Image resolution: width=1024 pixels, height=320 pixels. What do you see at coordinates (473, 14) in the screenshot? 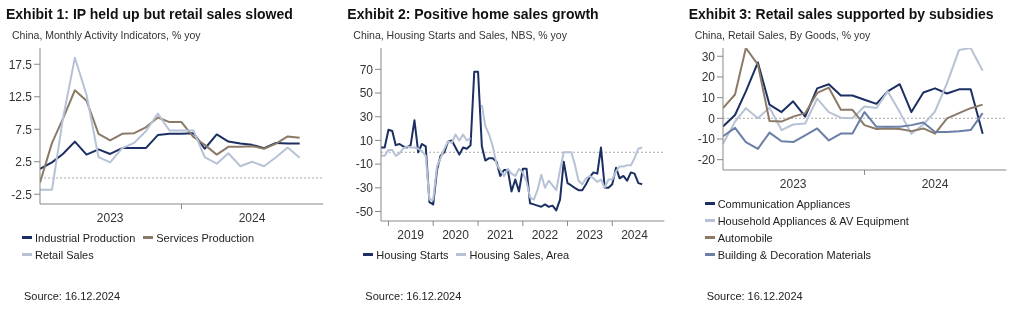
I see `chart-title: Exhibit 2: Positive home sales growth` at bounding box center [473, 14].